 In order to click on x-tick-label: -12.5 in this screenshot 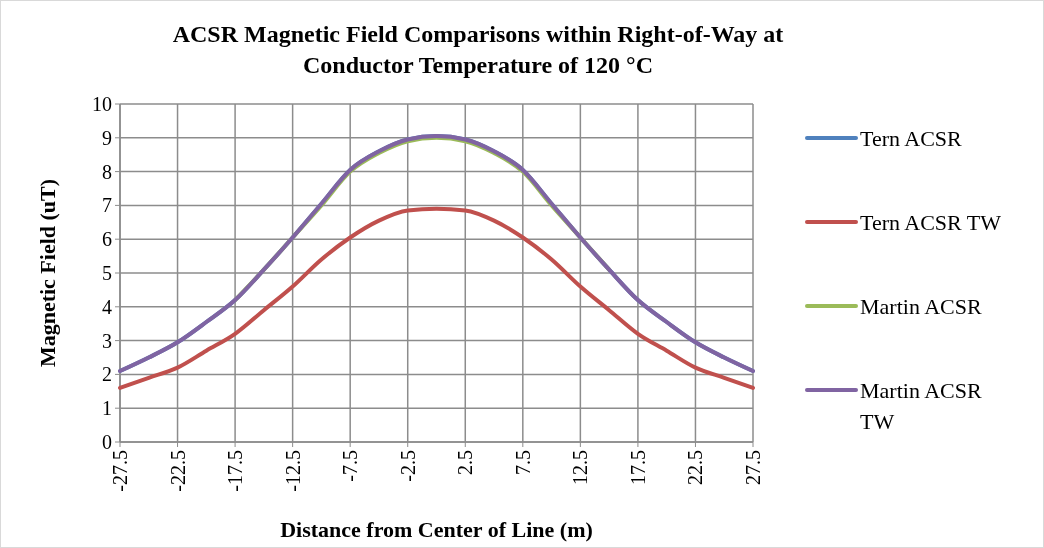, I will do `click(292, 471)`.